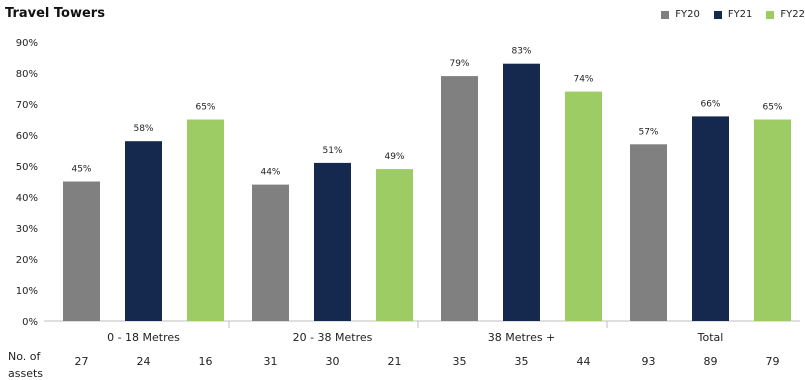  What do you see at coordinates (144, 361) in the screenshot?
I see `asset-count: 24` at bounding box center [144, 361].